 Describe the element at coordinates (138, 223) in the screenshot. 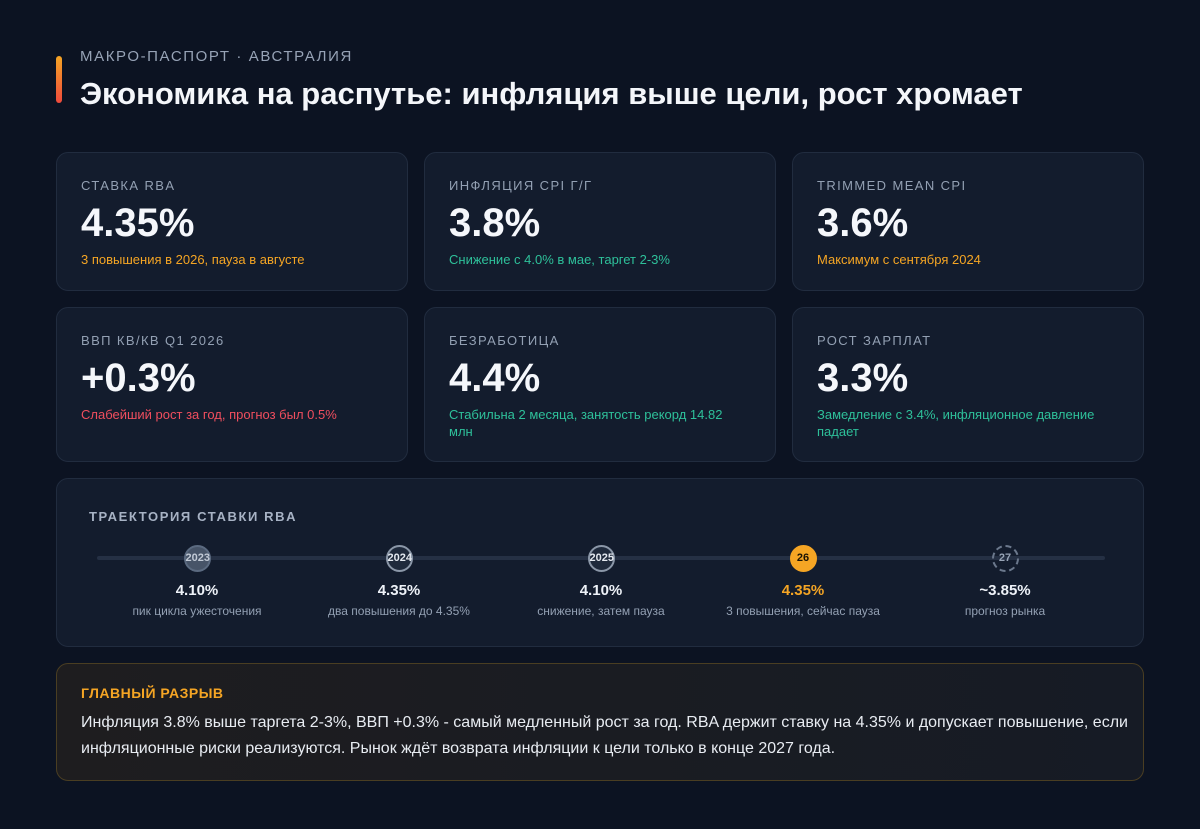

I see `card-value: 4.35%` at that location.